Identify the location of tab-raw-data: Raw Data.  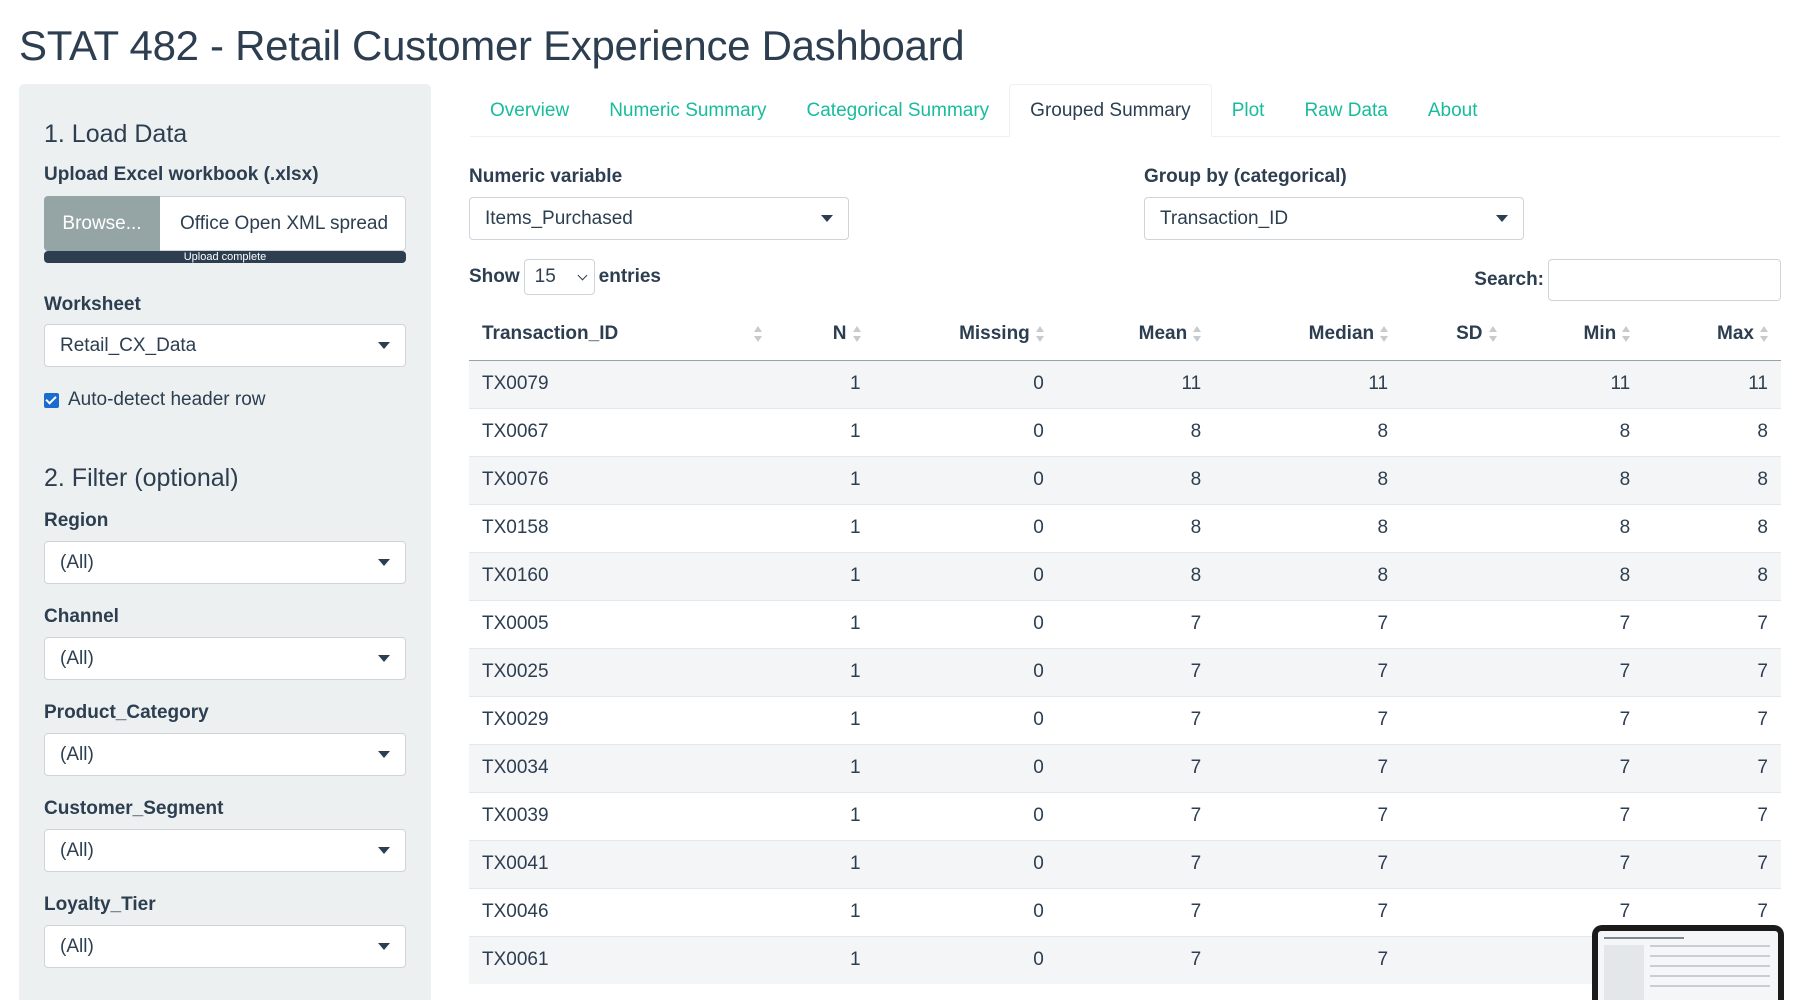
(1346, 110).